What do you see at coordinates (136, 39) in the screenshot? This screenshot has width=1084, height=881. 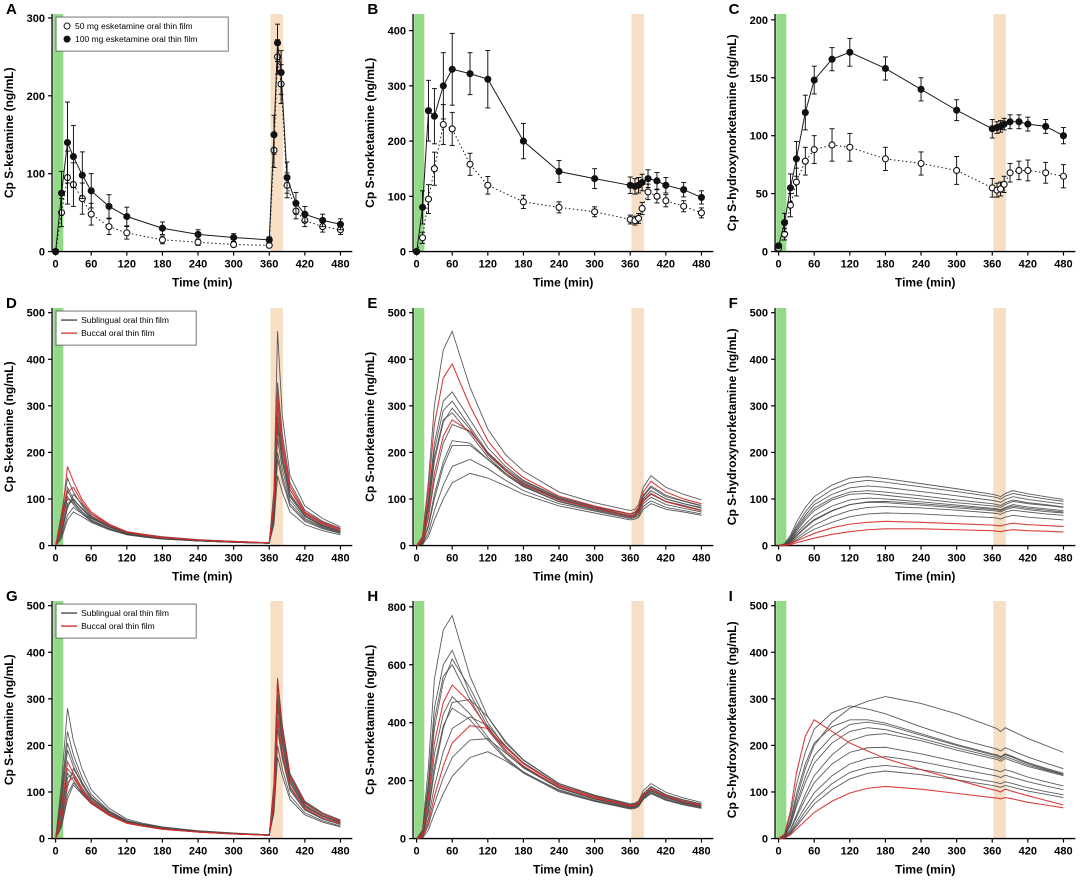 I see `svg-text:100 mg esketamine oral thin fi: 100 mg esketamine oral thin film` at bounding box center [136, 39].